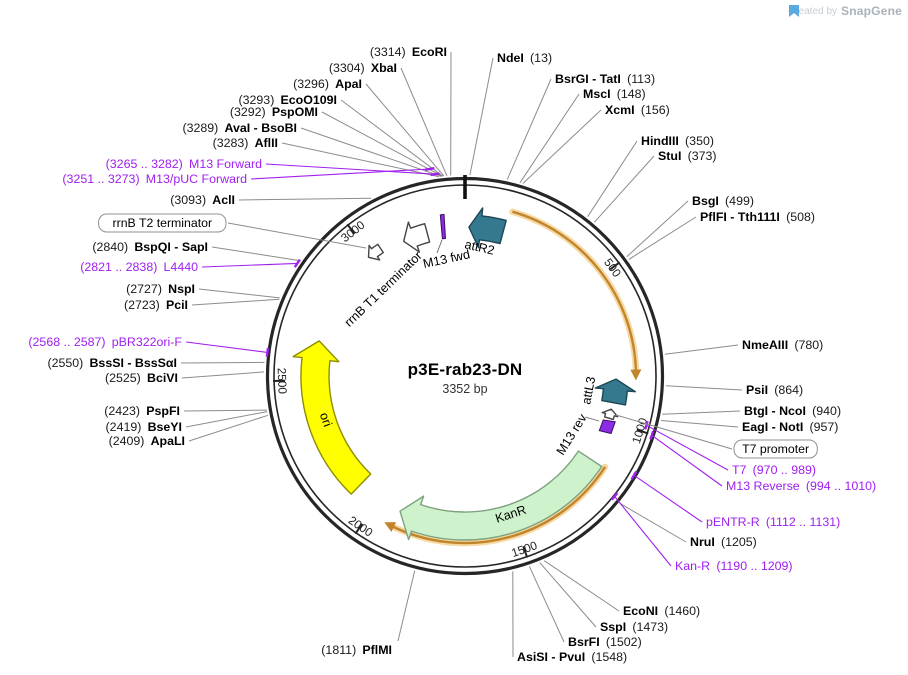 The height and width of the screenshot is (675, 908). I want to click on enzyme-label-PsiI: PsiI (864), so click(774, 390).